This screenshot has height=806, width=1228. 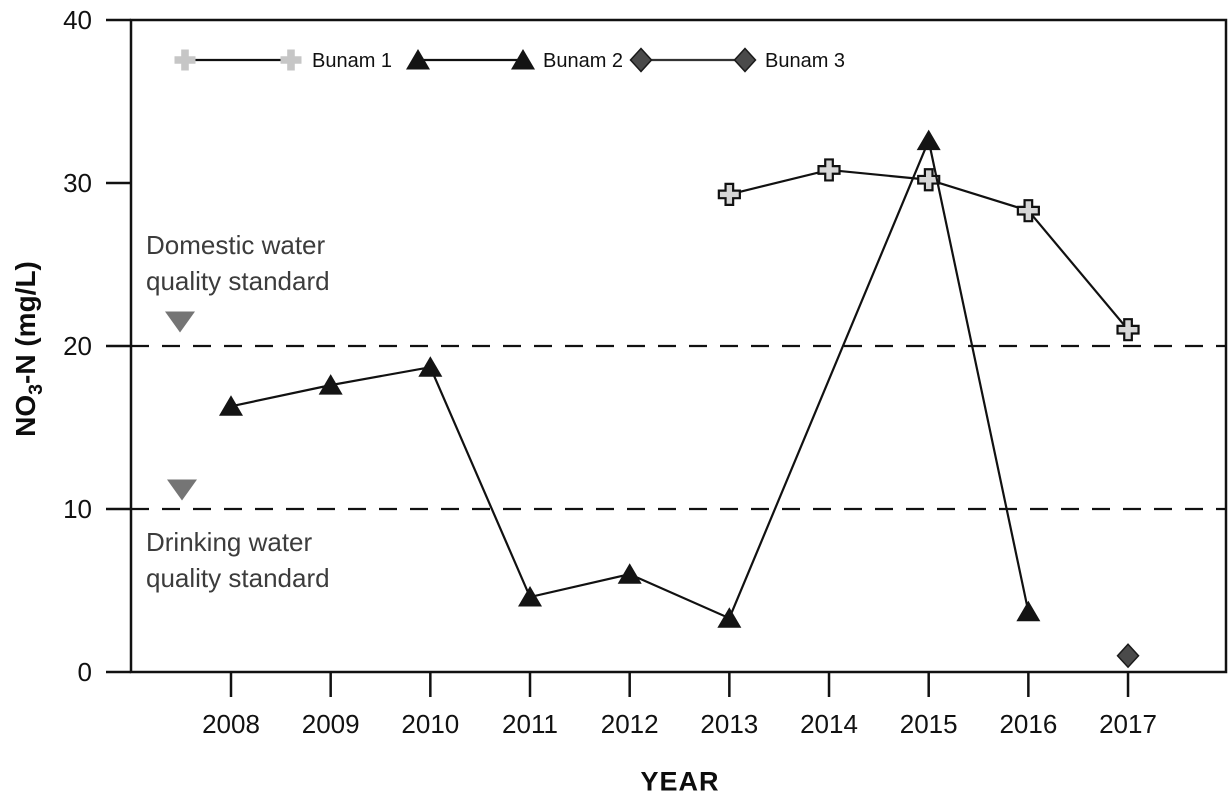 I want to click on y-axis-label: NO3-N (mg/L), so click(x=29, y=349).